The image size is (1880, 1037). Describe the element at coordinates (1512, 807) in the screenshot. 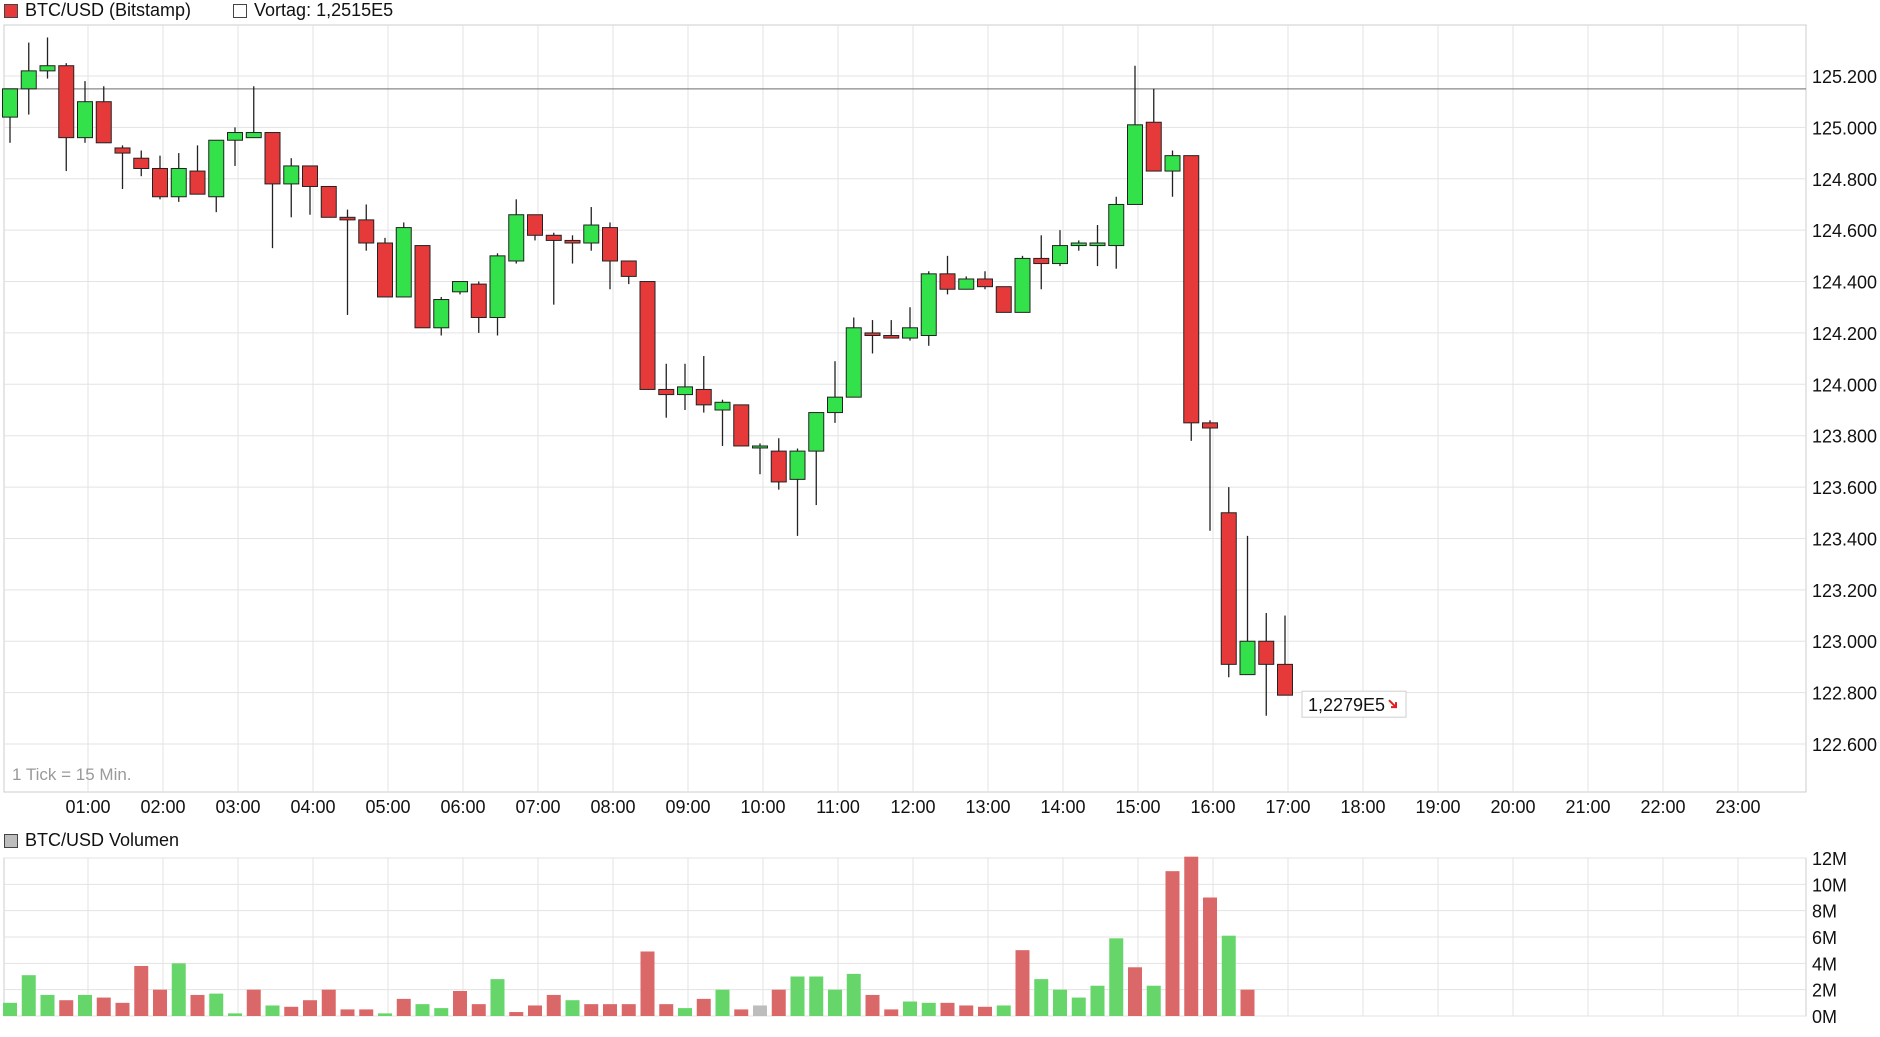

I see `time-tick-label: 20:00` at that location.